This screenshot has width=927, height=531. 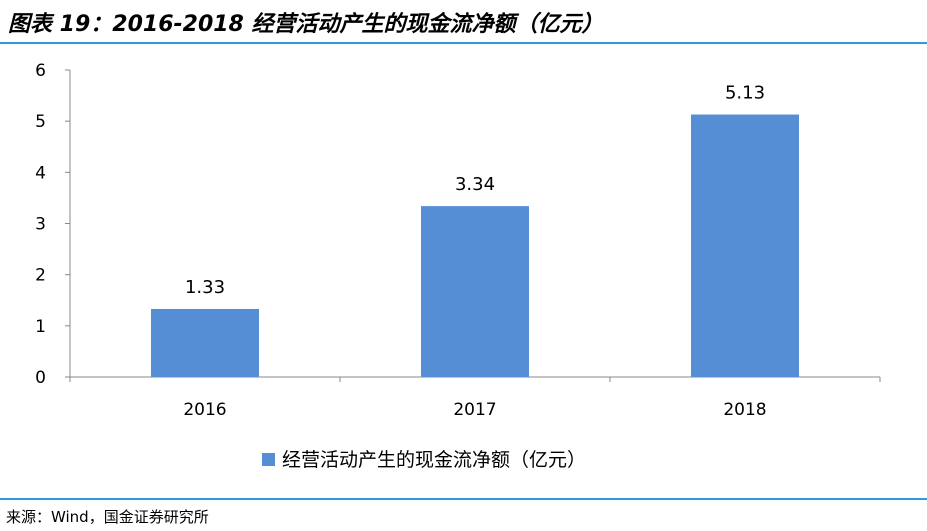 What do you see at coordinates (475, 291) in the screenshot?
I see `bar-2017` at bounding box center [475, 291].